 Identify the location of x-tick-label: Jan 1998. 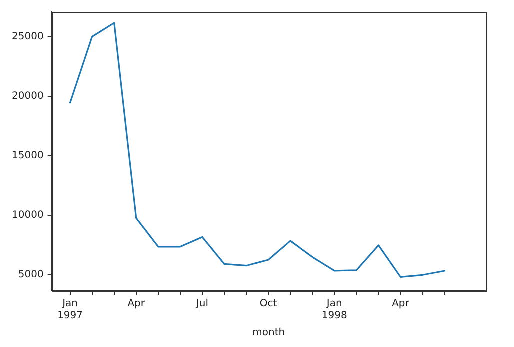
(335, 310).